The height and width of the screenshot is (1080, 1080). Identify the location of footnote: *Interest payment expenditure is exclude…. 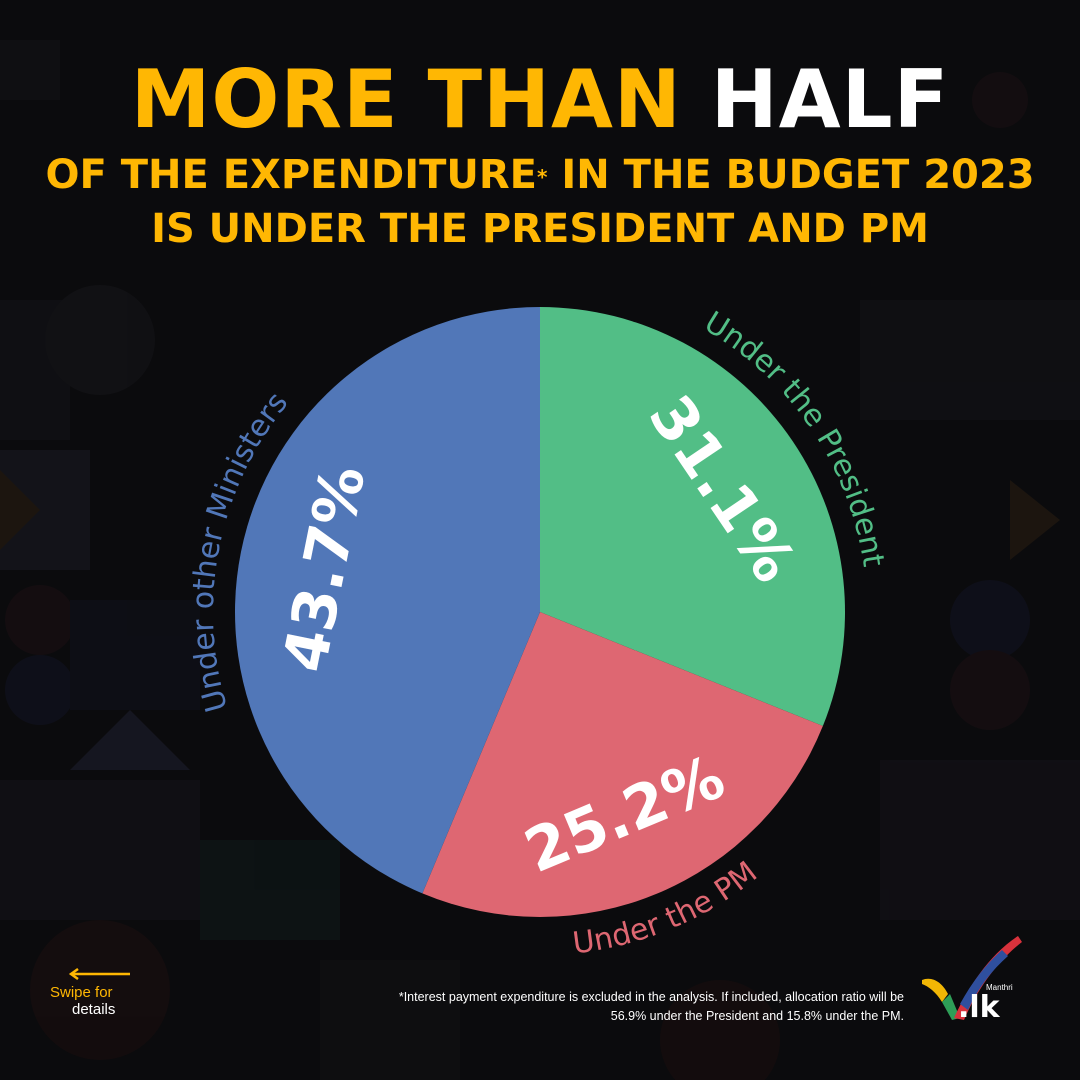
(604, 1007).